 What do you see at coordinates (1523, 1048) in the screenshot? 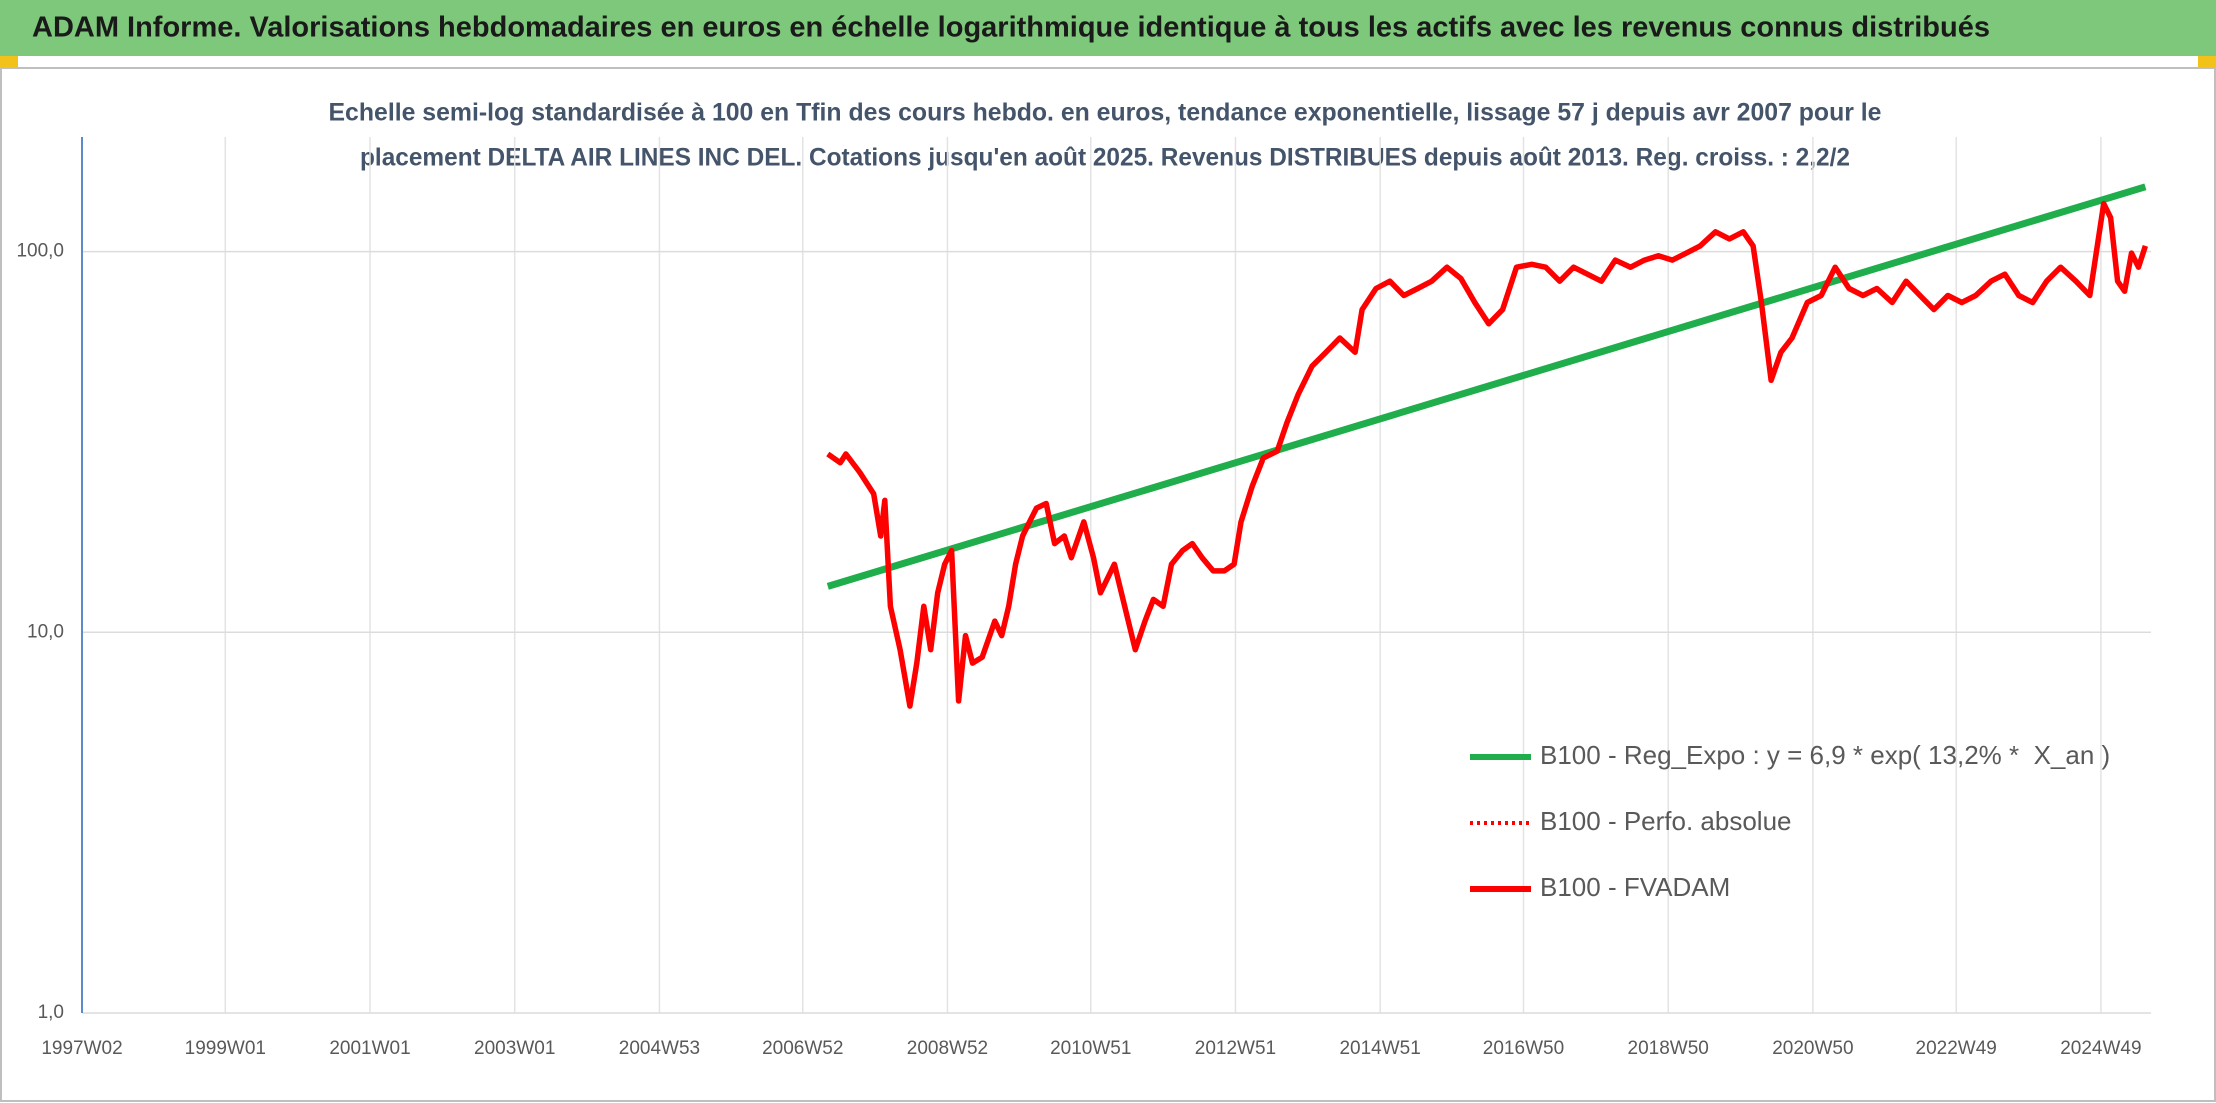
I see `x-tick-label: 2016W50` at bounding box center [1523, 1048].